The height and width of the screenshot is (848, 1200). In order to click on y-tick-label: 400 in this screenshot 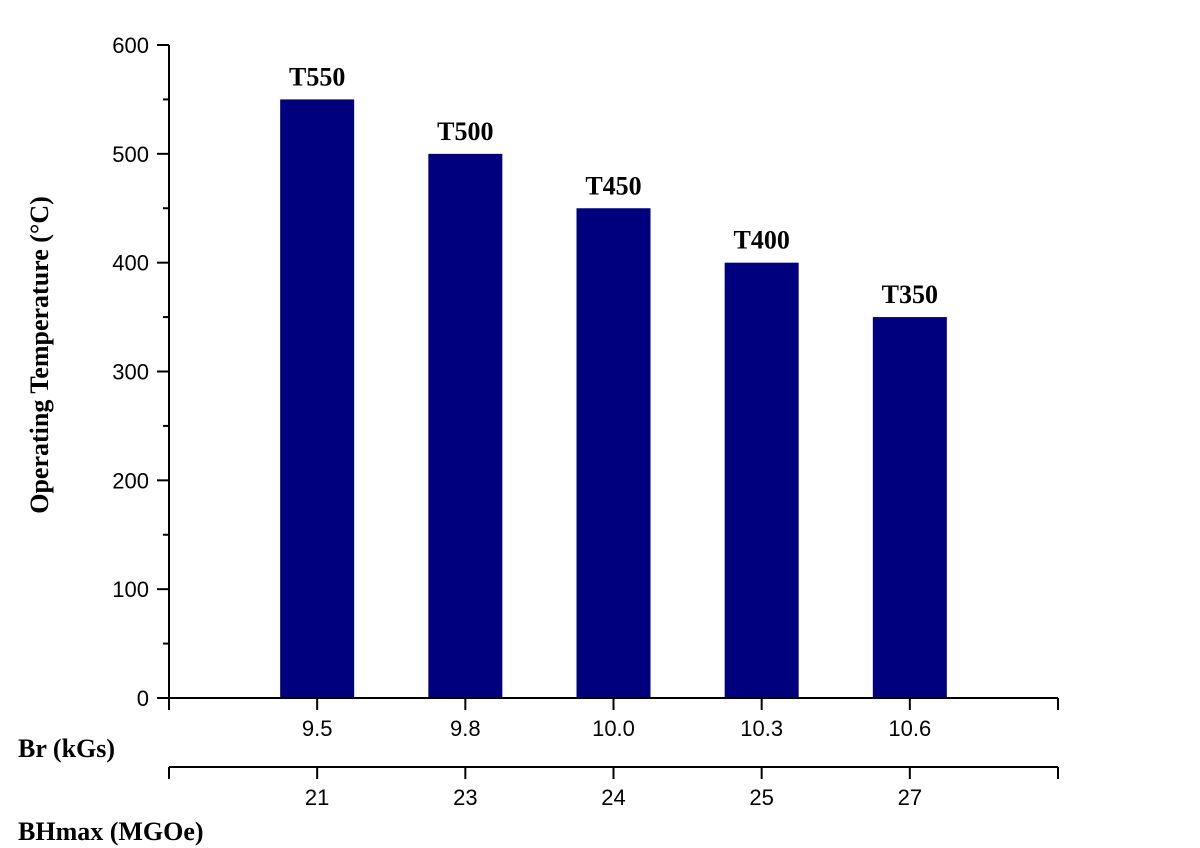, I will do `click(130, 263)`.